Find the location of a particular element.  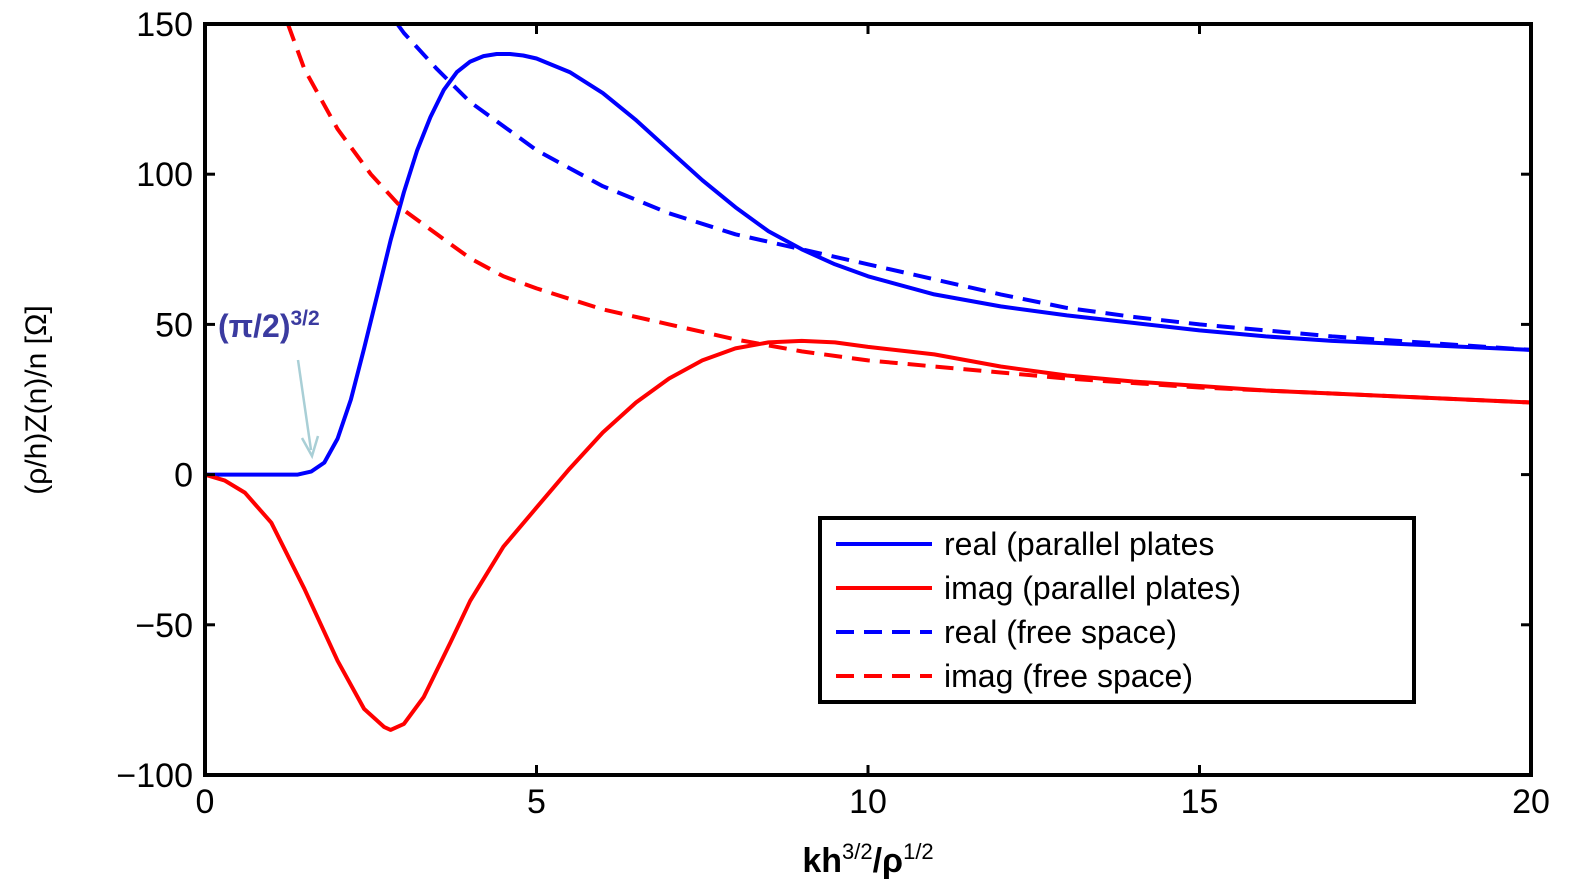

annotation-sup: 3/2 is located at coordinates (305, 318).